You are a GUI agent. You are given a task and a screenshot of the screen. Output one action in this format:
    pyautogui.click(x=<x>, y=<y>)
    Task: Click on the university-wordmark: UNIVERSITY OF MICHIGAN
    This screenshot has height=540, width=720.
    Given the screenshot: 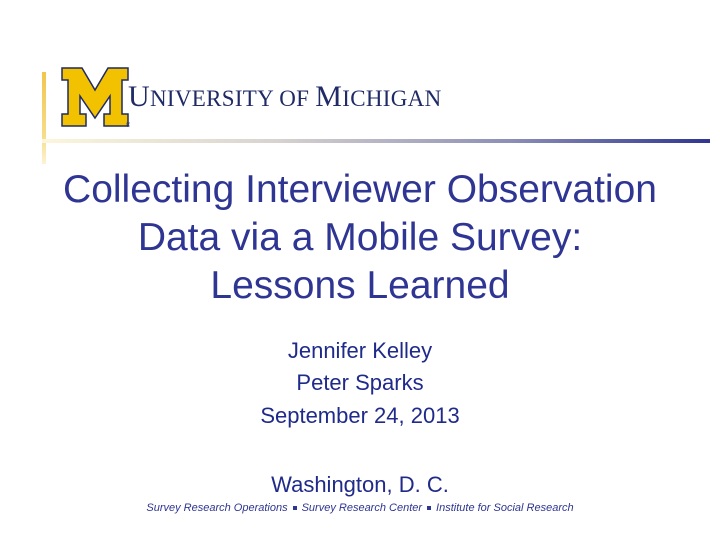 What is the action you would take?
    pyautogui.click(x=285, y=96)
    